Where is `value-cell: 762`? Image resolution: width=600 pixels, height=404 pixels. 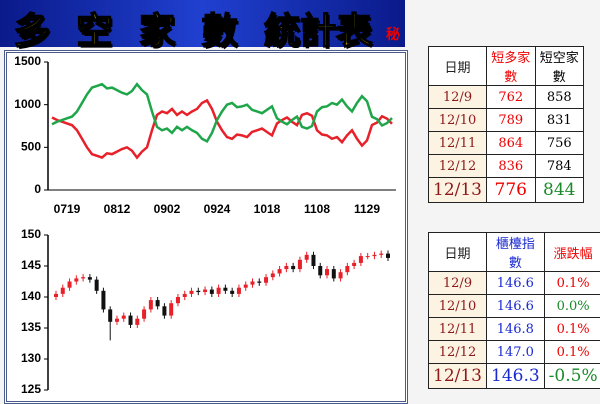
value-cell: 762 is located at coordinates (511, 97).